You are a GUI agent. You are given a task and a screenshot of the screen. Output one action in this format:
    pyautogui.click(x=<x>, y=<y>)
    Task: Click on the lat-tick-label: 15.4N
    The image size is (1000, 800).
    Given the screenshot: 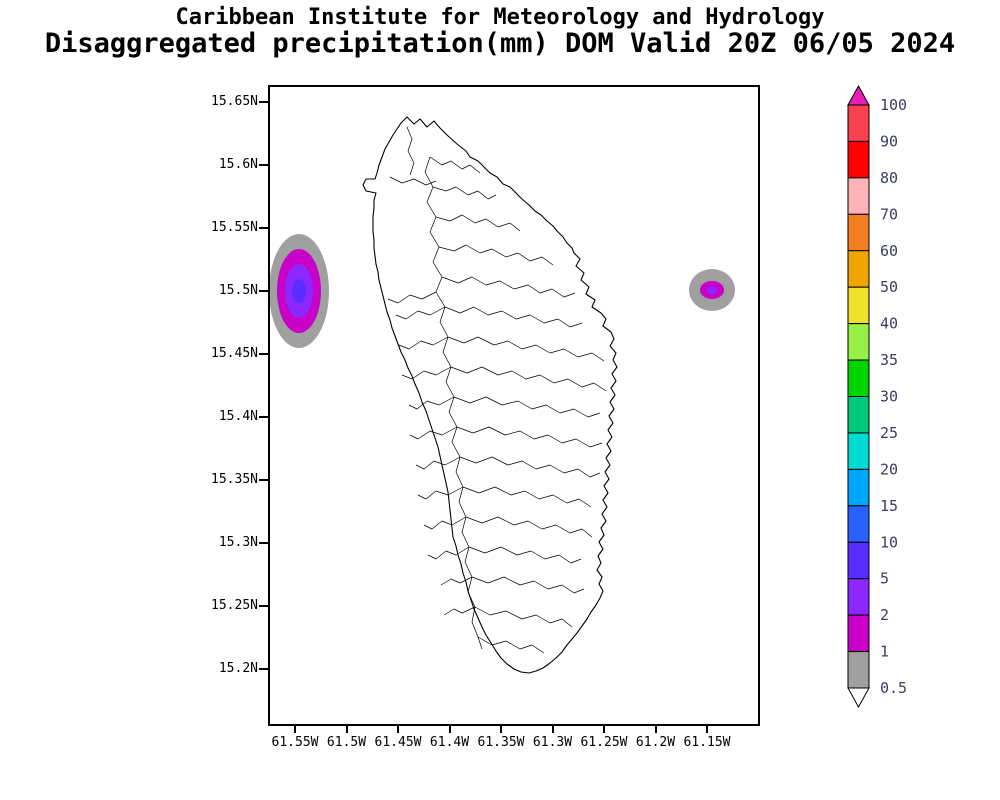 What is the action you would take?
    pyautogui.click(x=238, y=416)
    